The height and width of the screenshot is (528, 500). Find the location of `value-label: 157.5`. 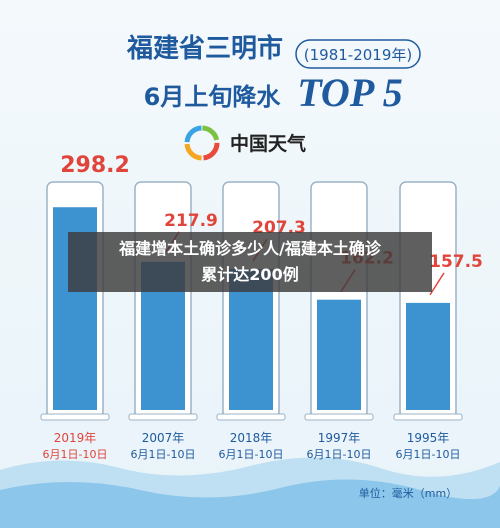

value-label: 157.5 is located at coordinates (456, 262).